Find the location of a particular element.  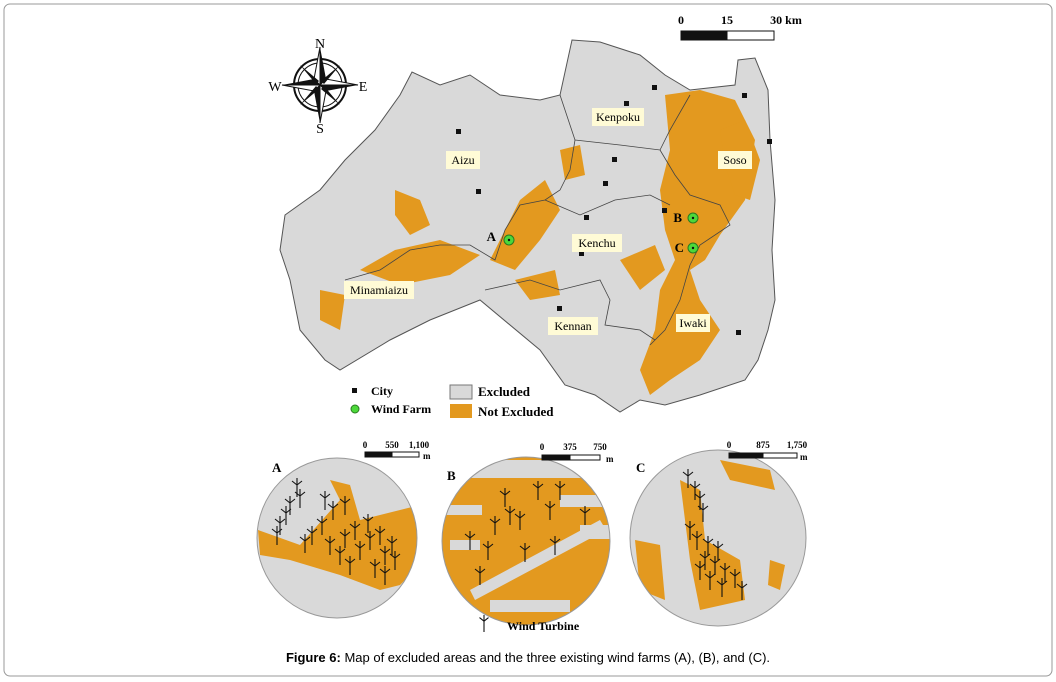

wind-farm-dot is located at coordinates (693, 218).